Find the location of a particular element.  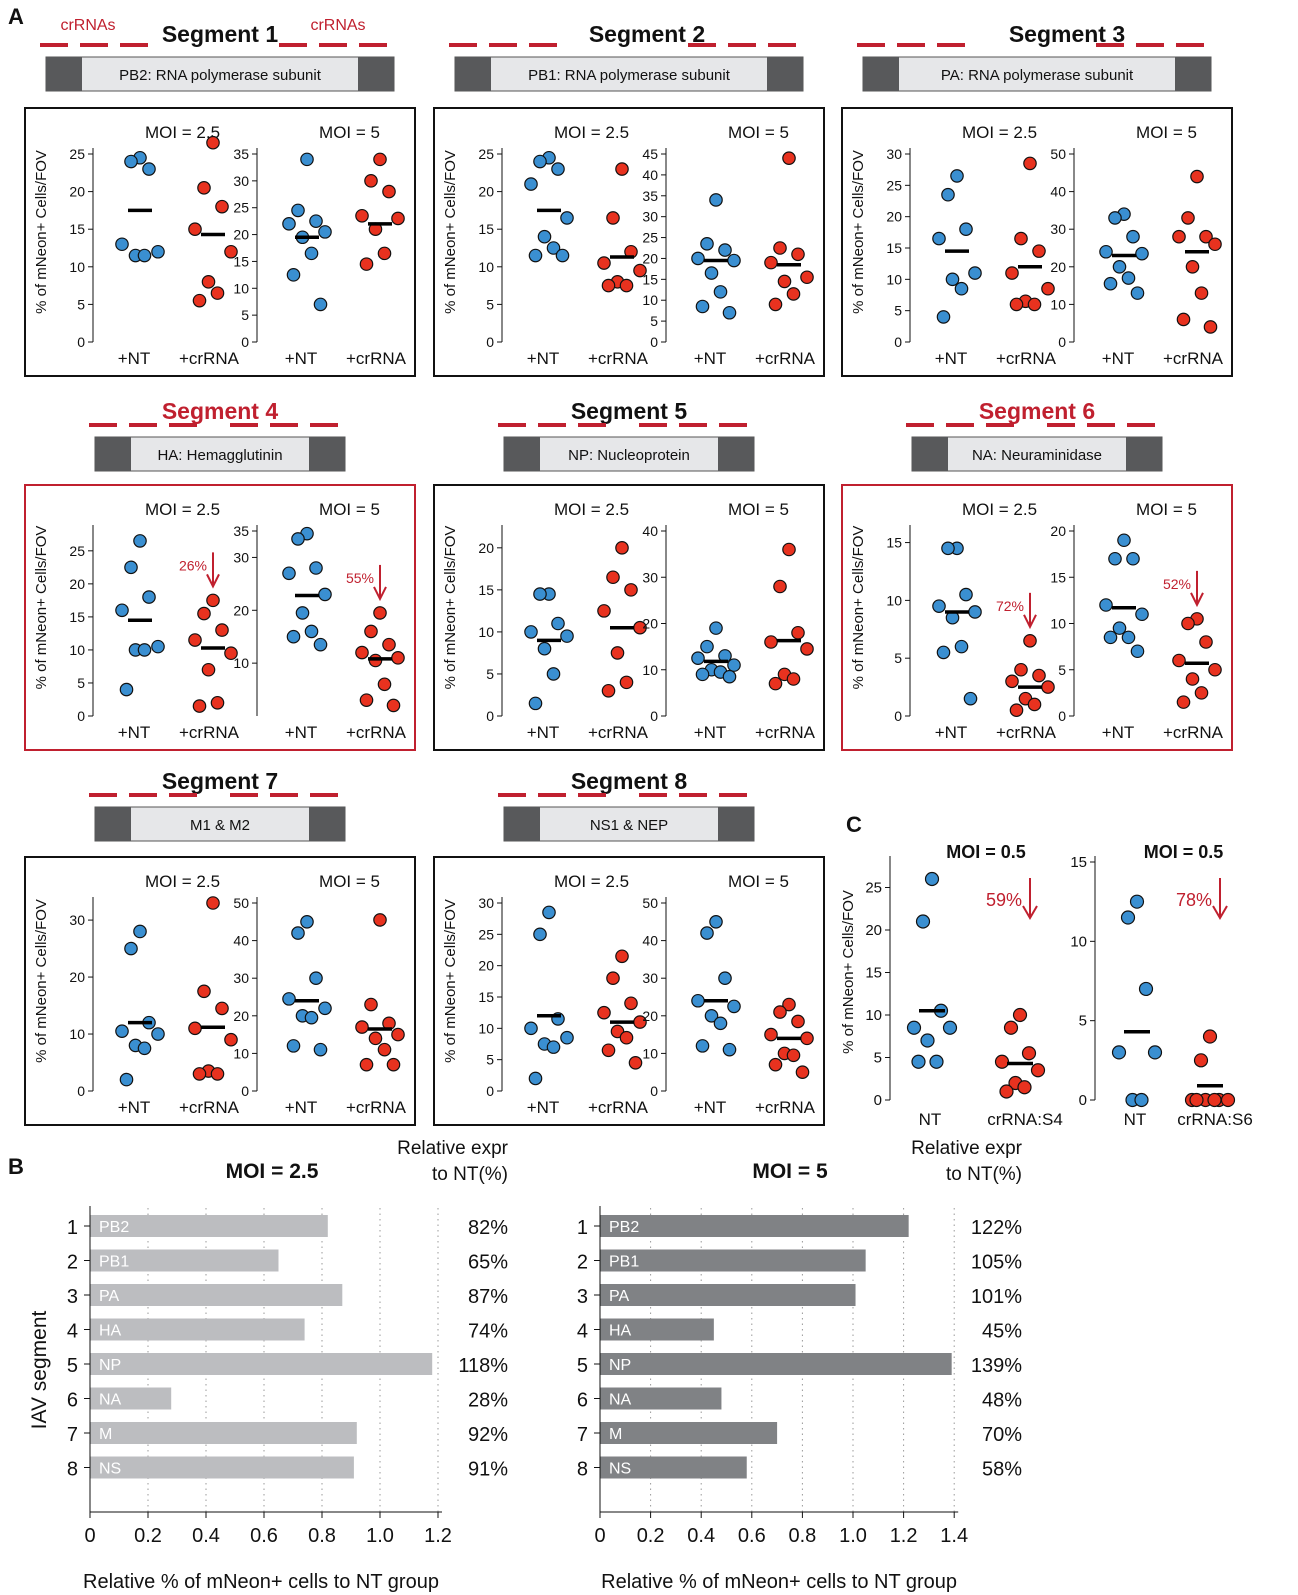

segment-title: Segment 4 is located at coordinates (220, 411).